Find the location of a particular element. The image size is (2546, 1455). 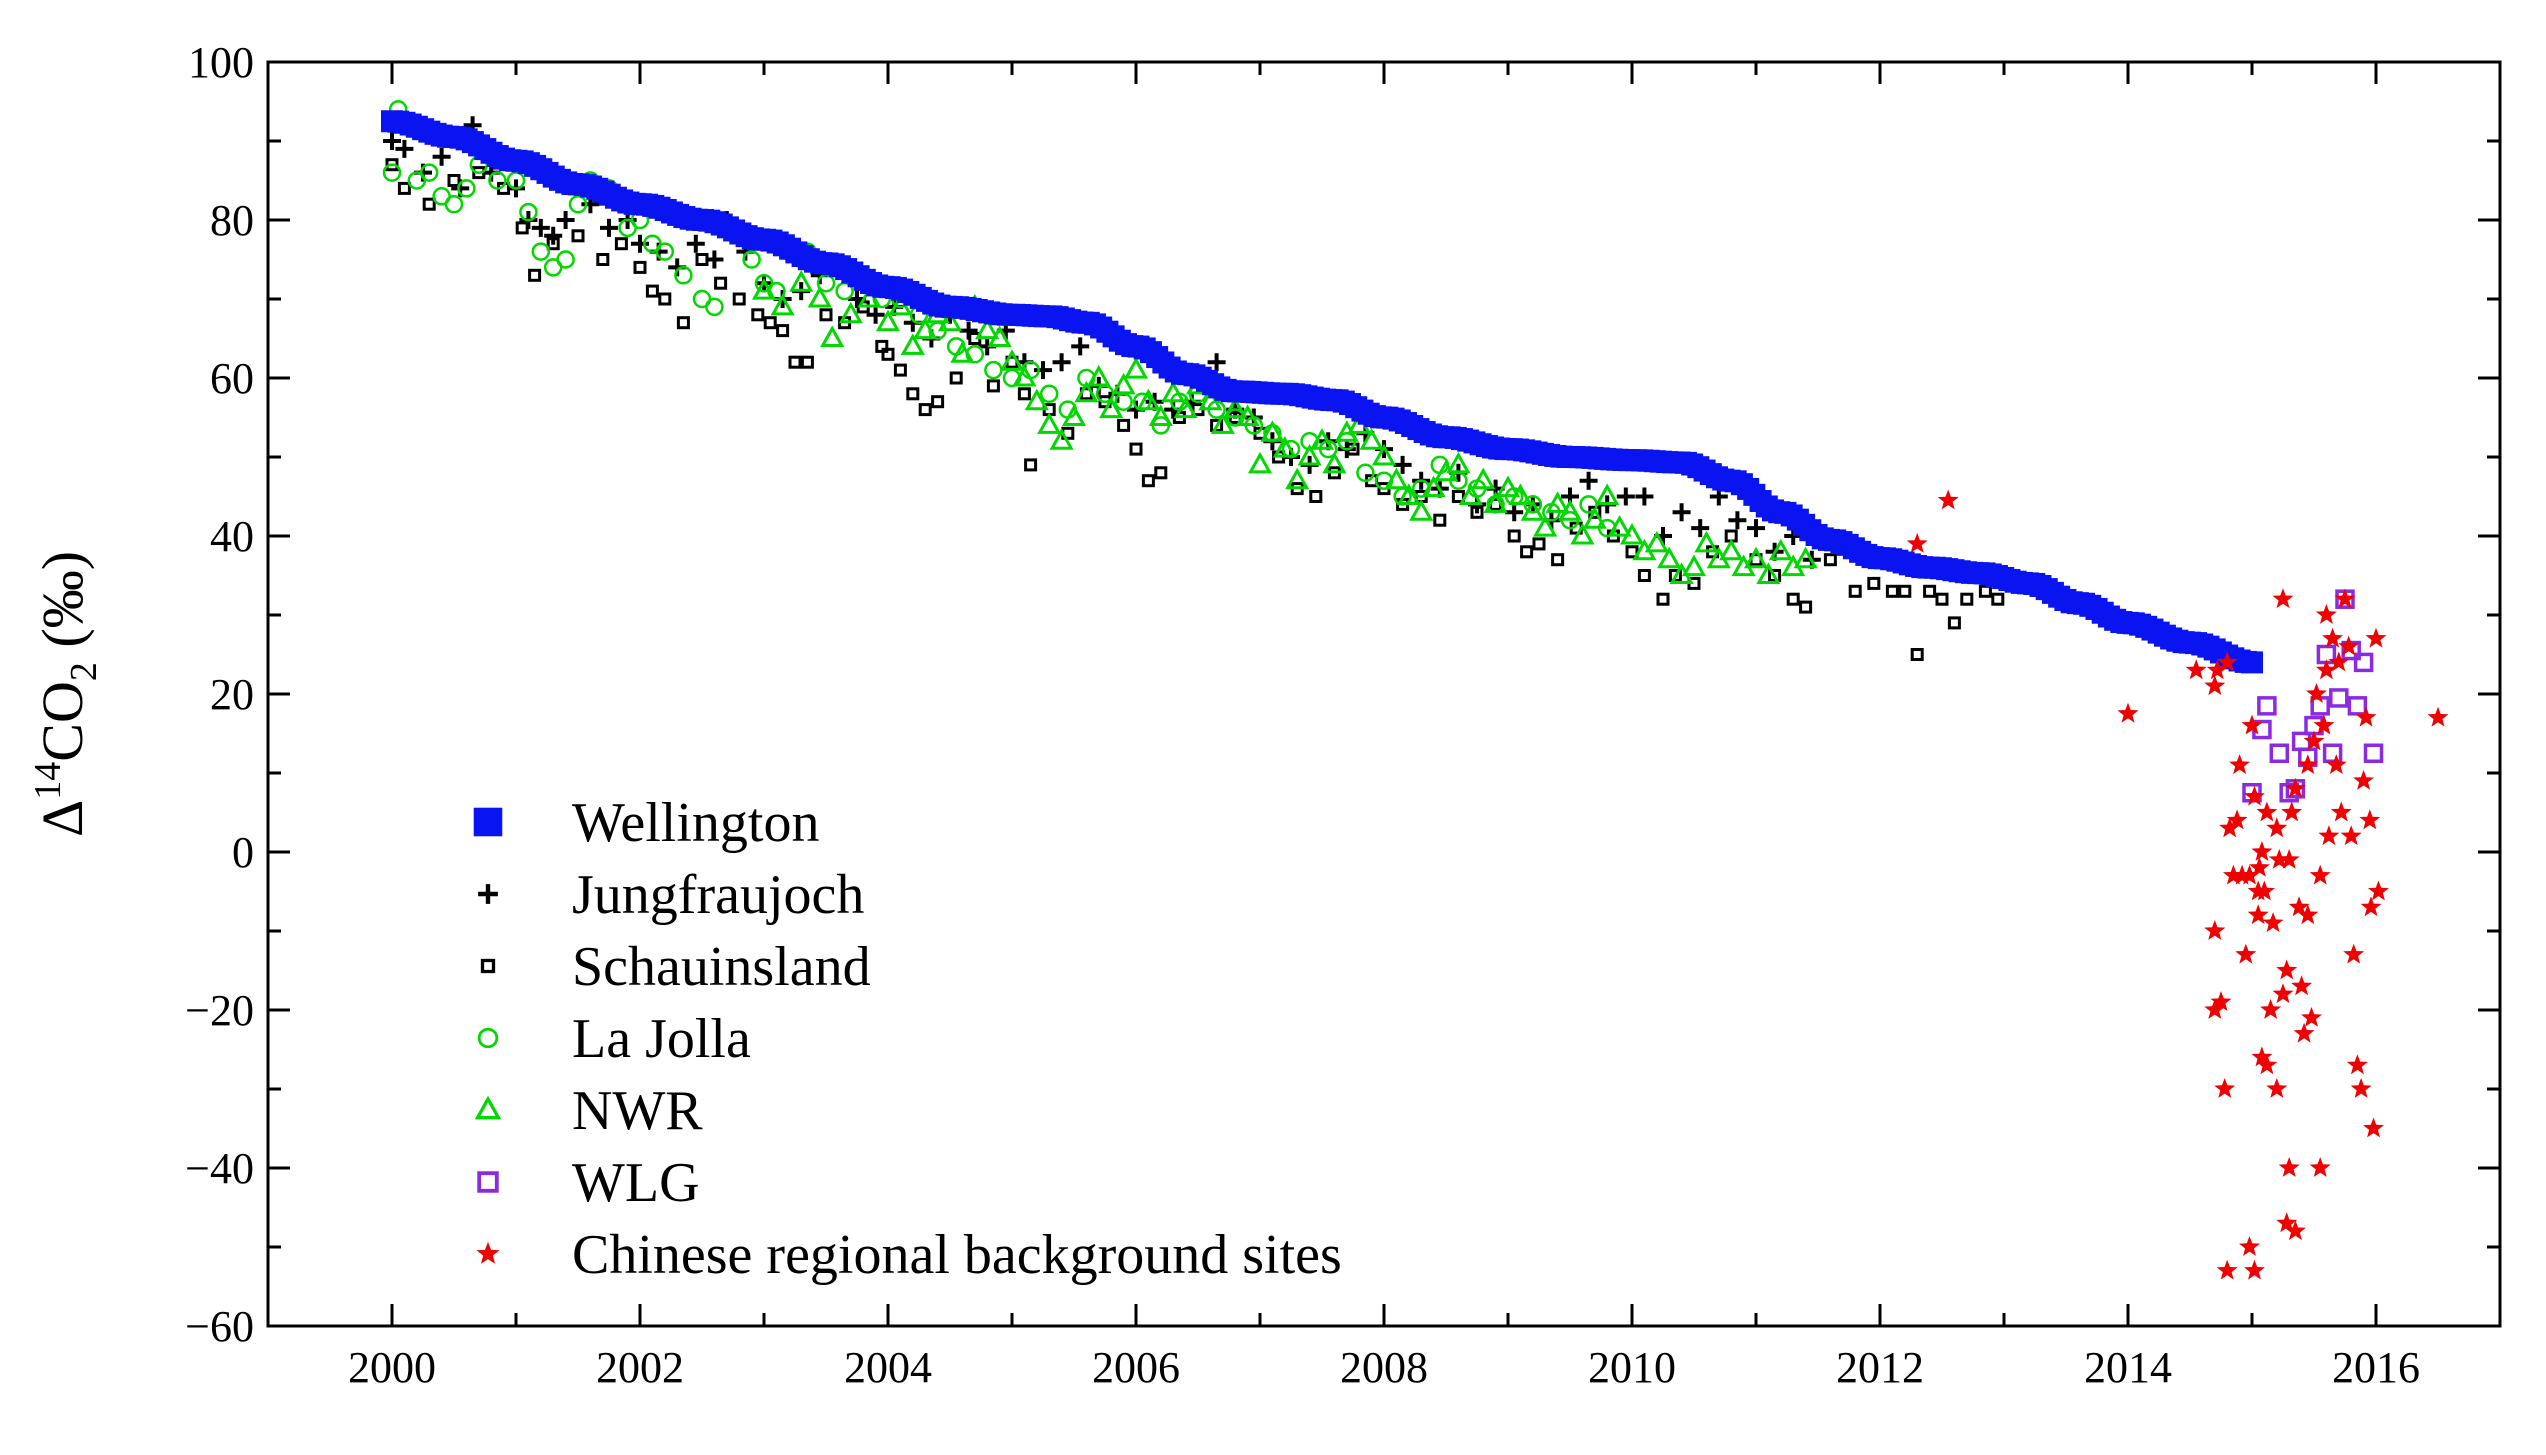

x-tick-label: 2014 is located at coordinates (2128, 1367).